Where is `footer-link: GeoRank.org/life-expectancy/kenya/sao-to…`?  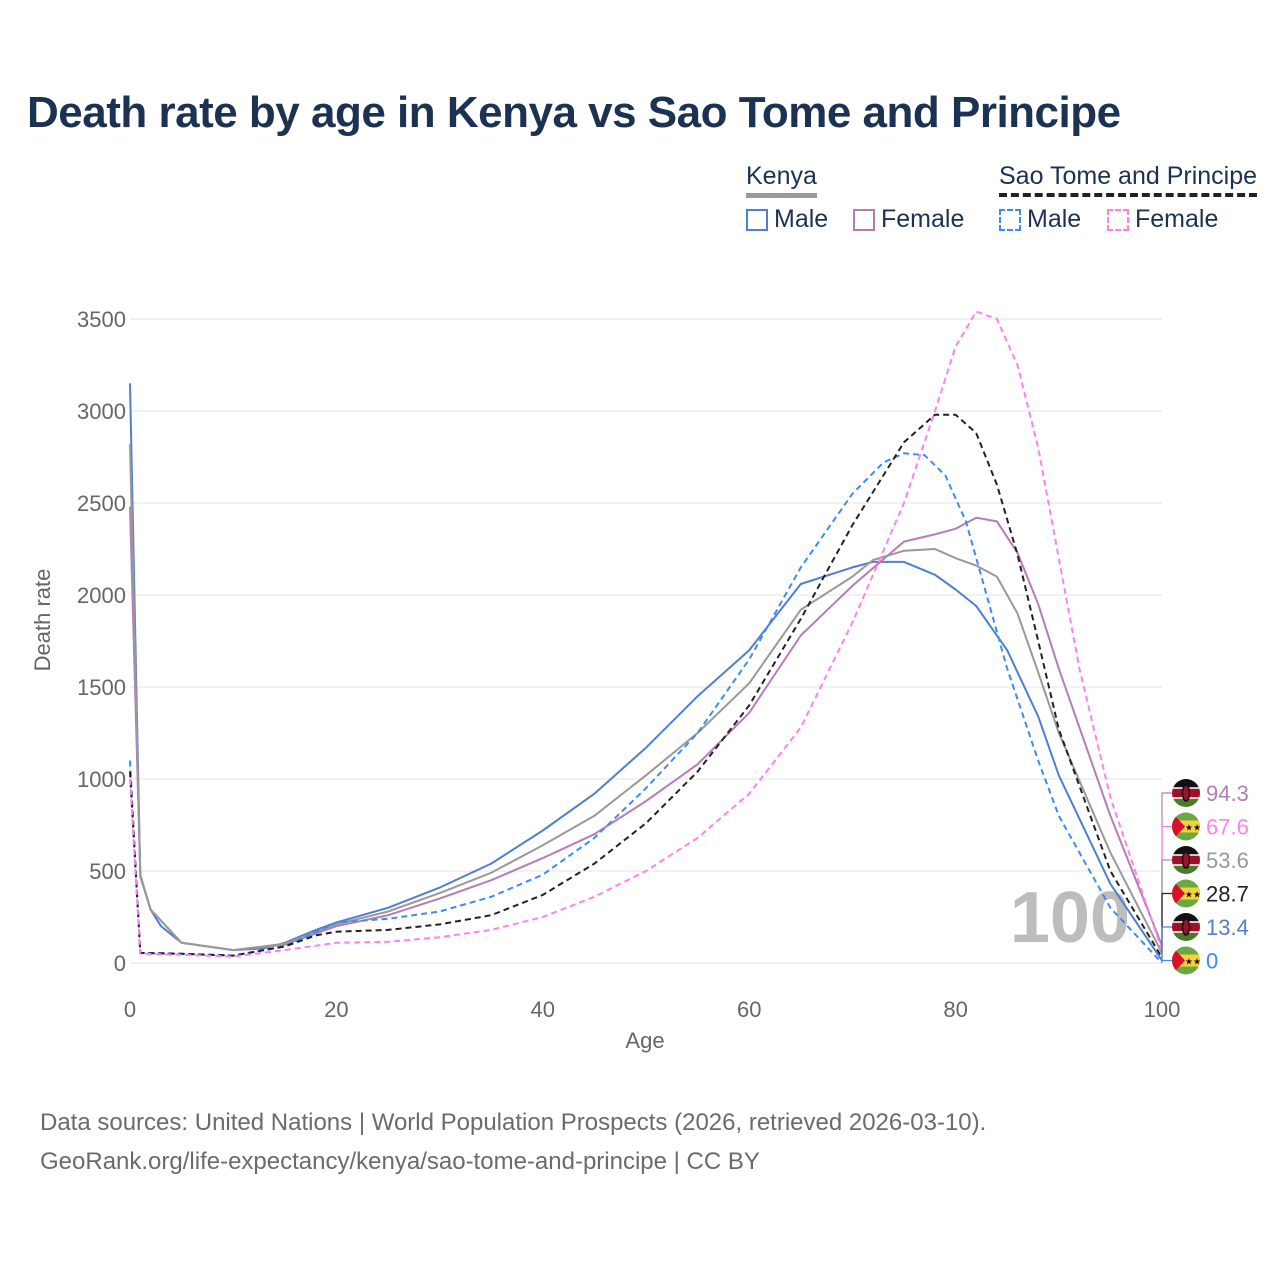
footer-link: GeoRank.org/life-expectancy/kenya/sao-to… is located at coordinates (400, 1161).